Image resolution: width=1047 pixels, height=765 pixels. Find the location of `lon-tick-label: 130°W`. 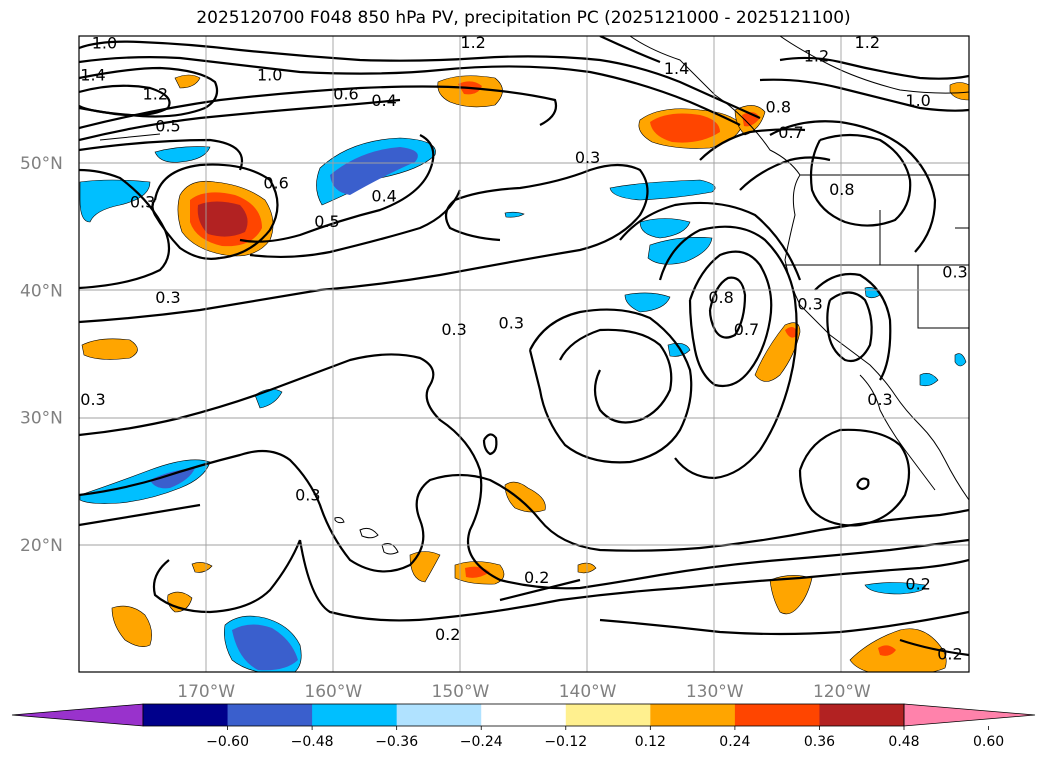

lon-tick-label: 130°W is located at coordinates (715, 692).